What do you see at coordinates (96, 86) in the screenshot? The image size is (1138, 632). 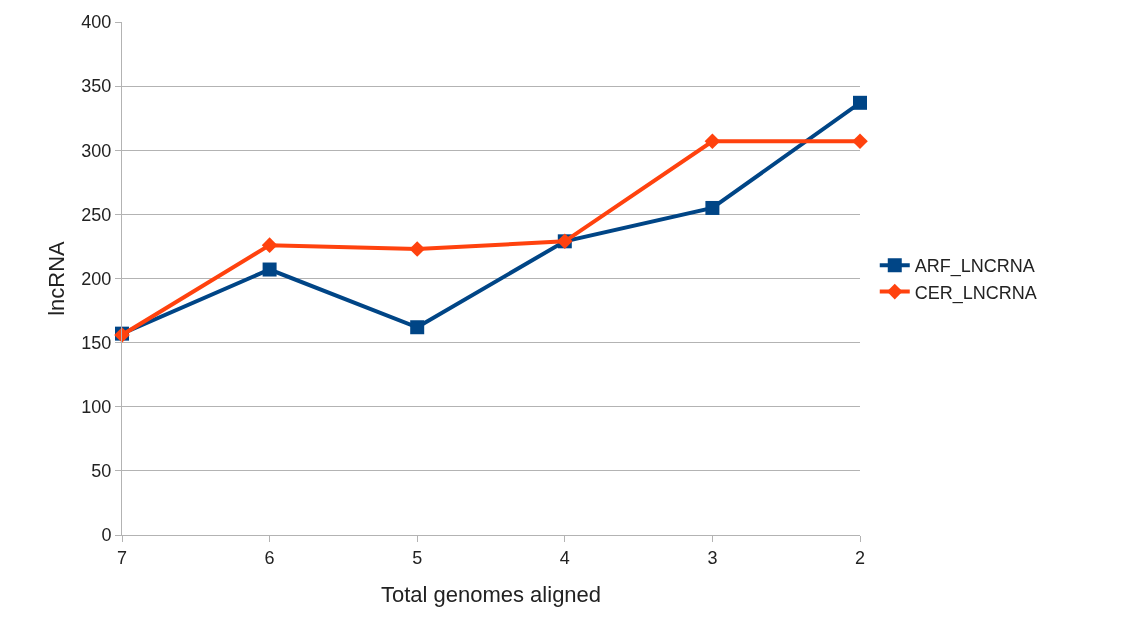 I see `y-tick-label: 350` at bounding box center [96, 86].